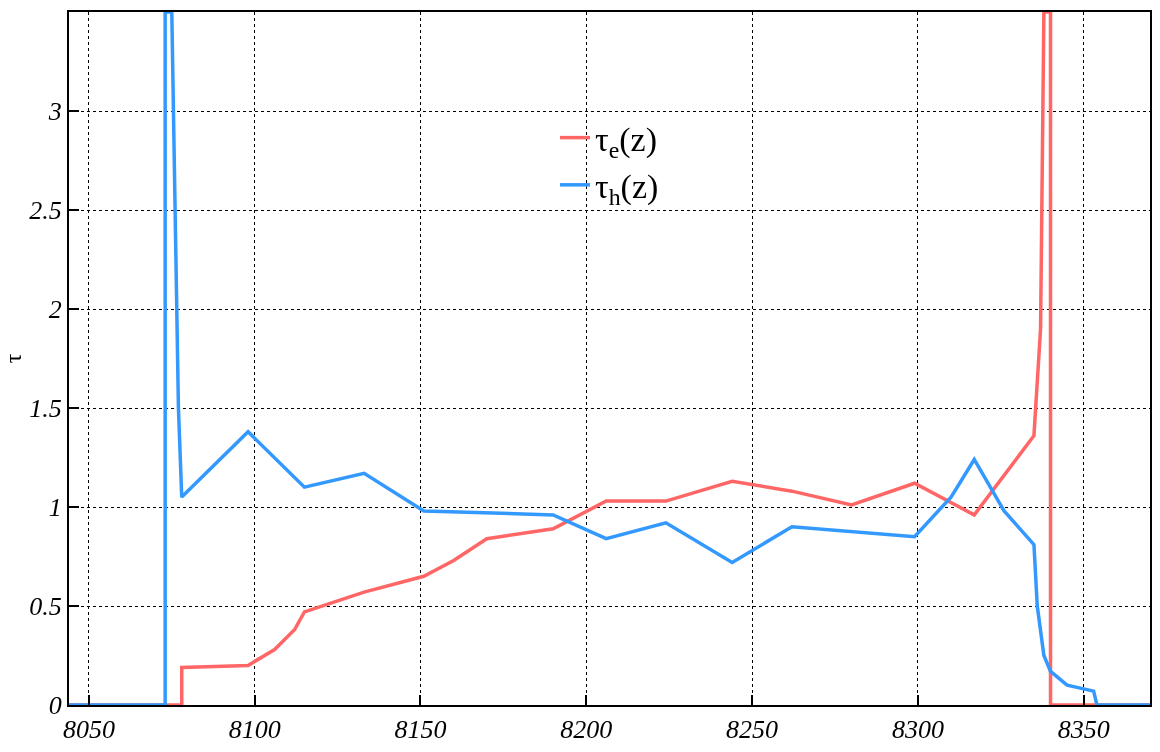 The height and width of the screenshot is (752, 1160). Describe the element at coordinates (13, 358) in the screenshot. I see `y-axis-title: τ` at that location.